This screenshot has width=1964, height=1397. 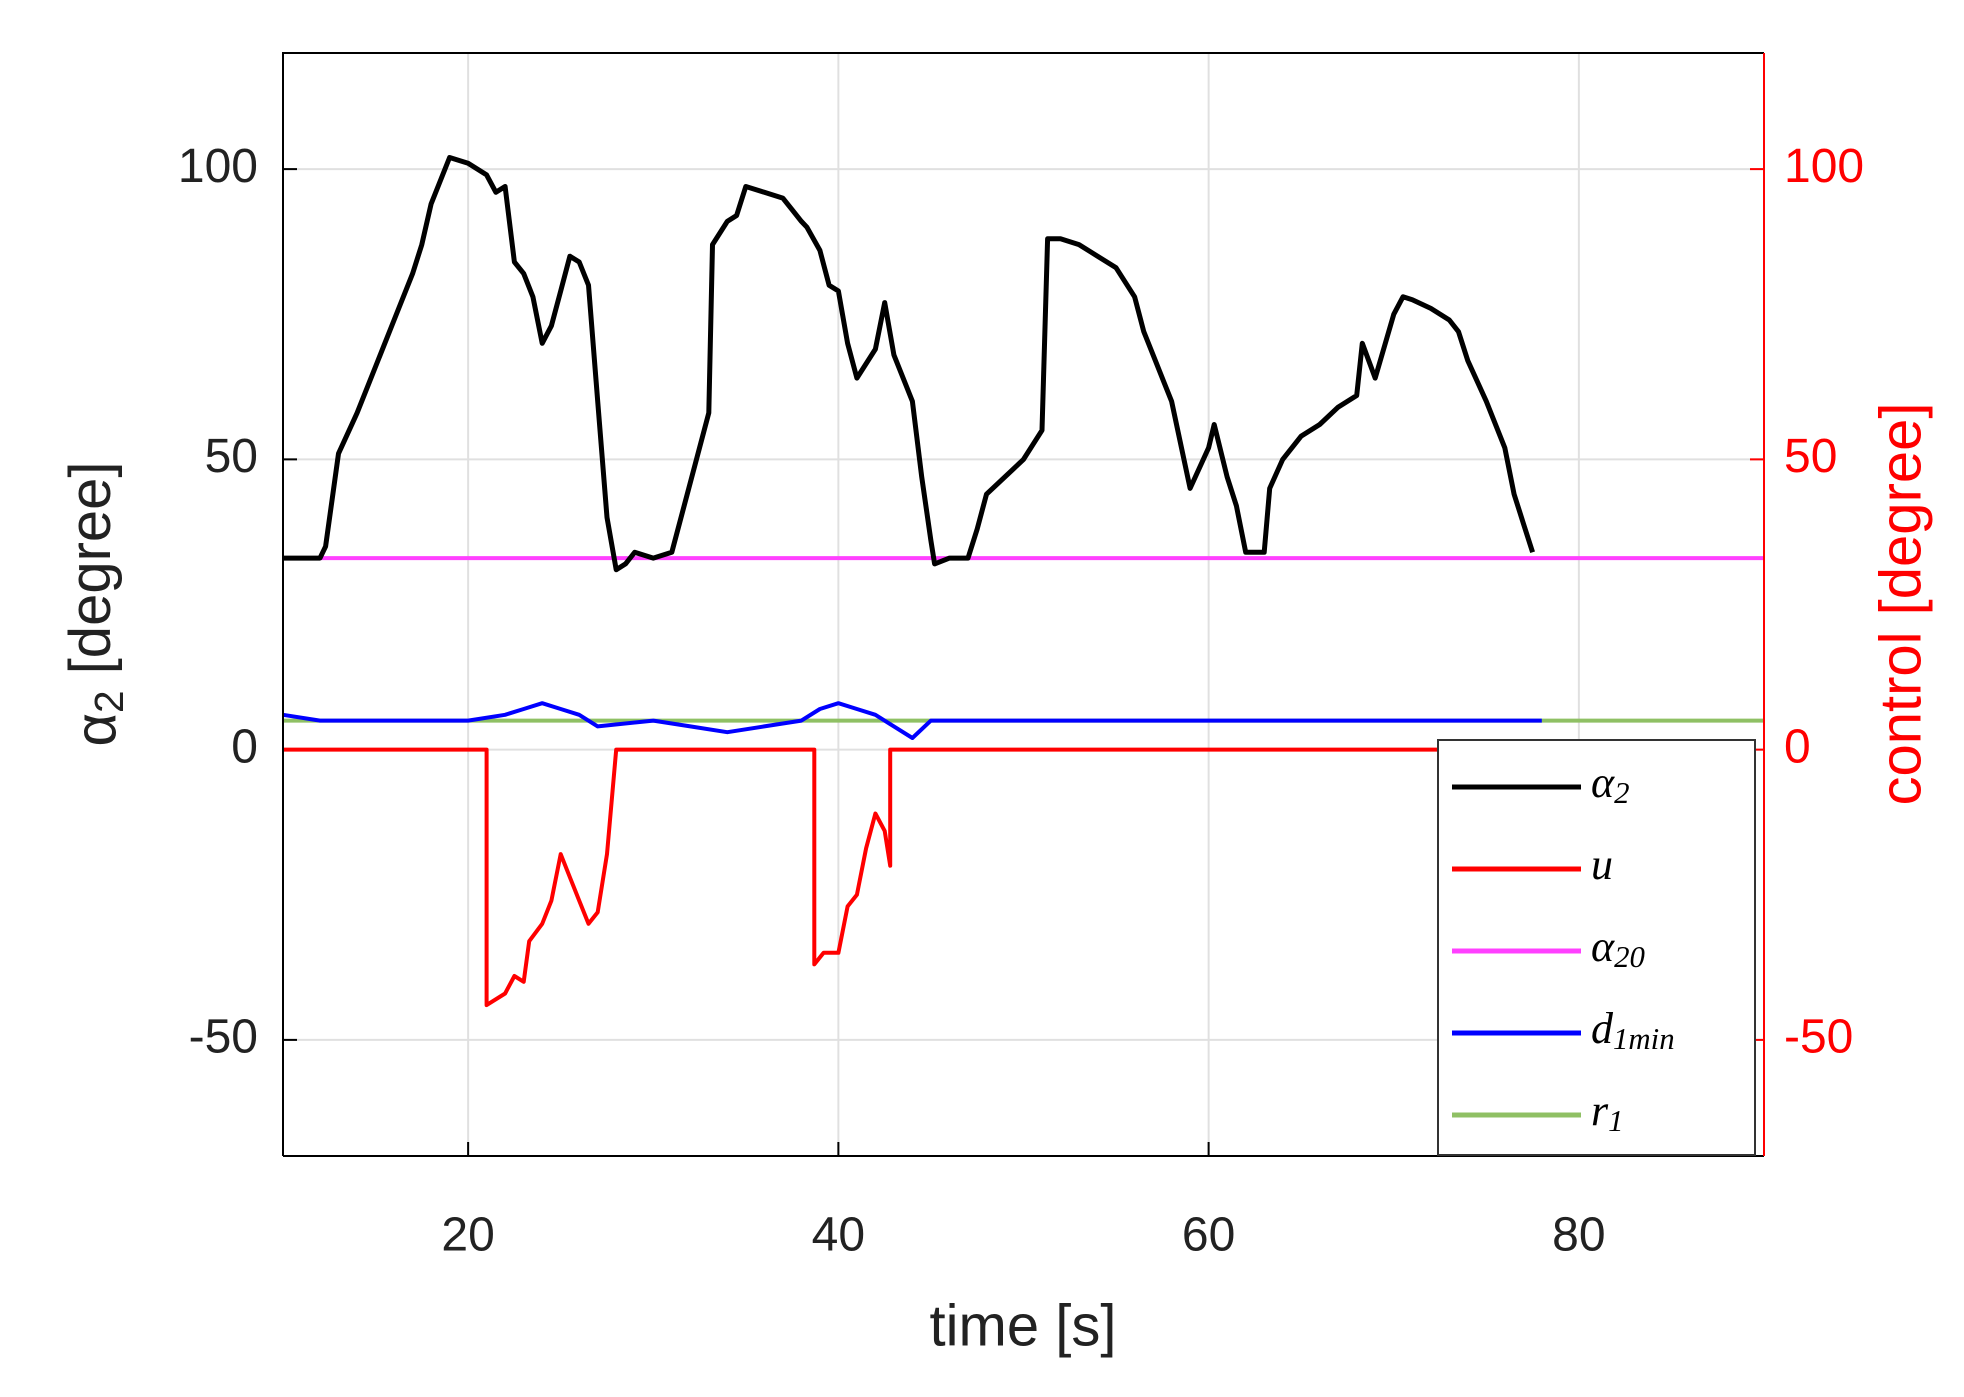 What do you see at coordinates (1810, 456) in the screenshot?
I see `y2-tick-label: 50` at bounding box center [1810, 456].